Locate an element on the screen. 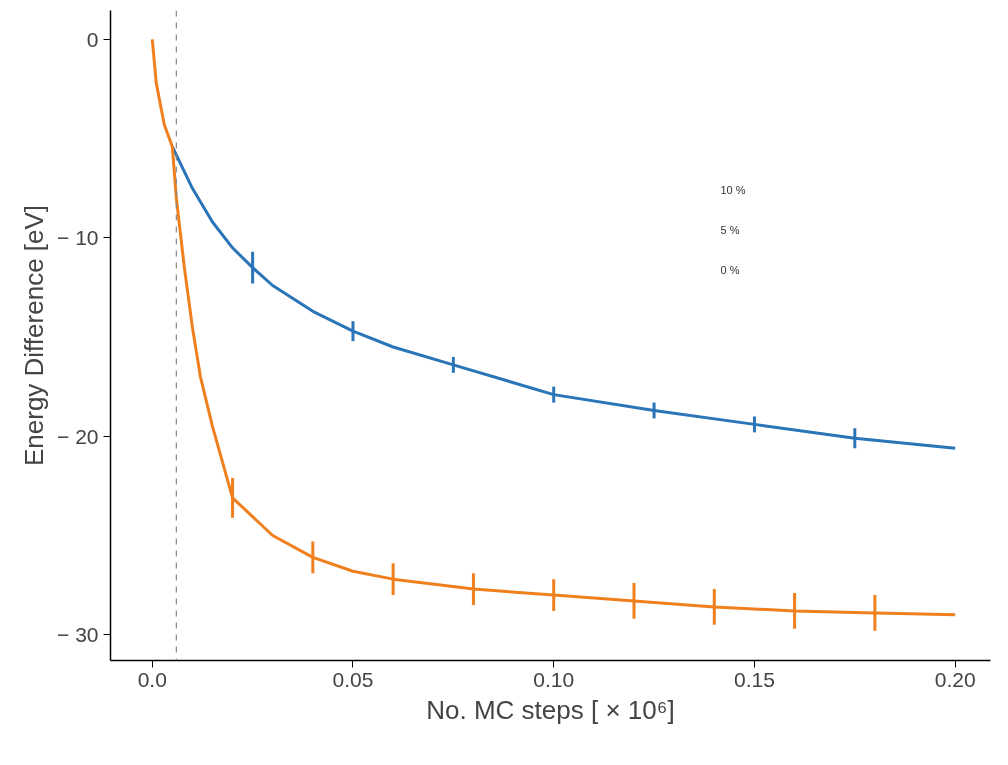  annotation: 0 % is located at coordinates (730, 269).